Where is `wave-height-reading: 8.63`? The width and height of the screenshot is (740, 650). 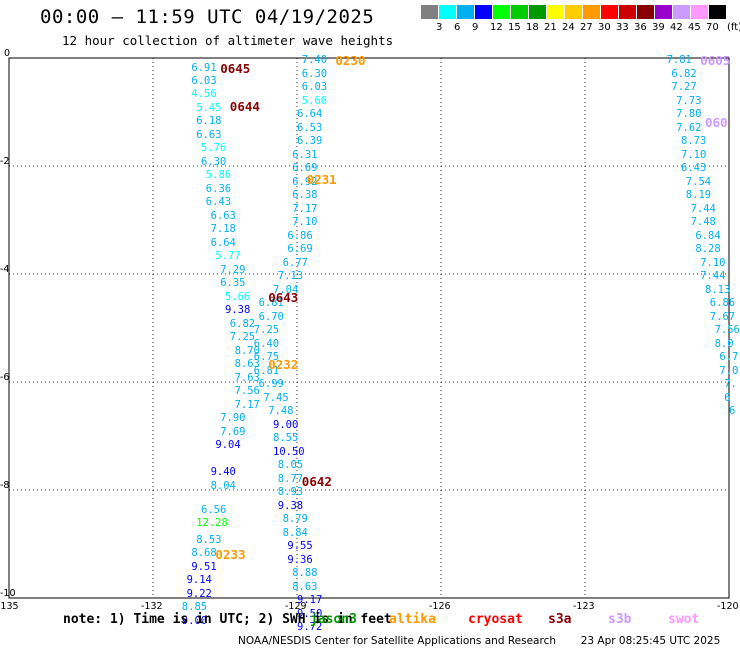 wave-height-reading: 8.63 is located at coordinates (305, 586).